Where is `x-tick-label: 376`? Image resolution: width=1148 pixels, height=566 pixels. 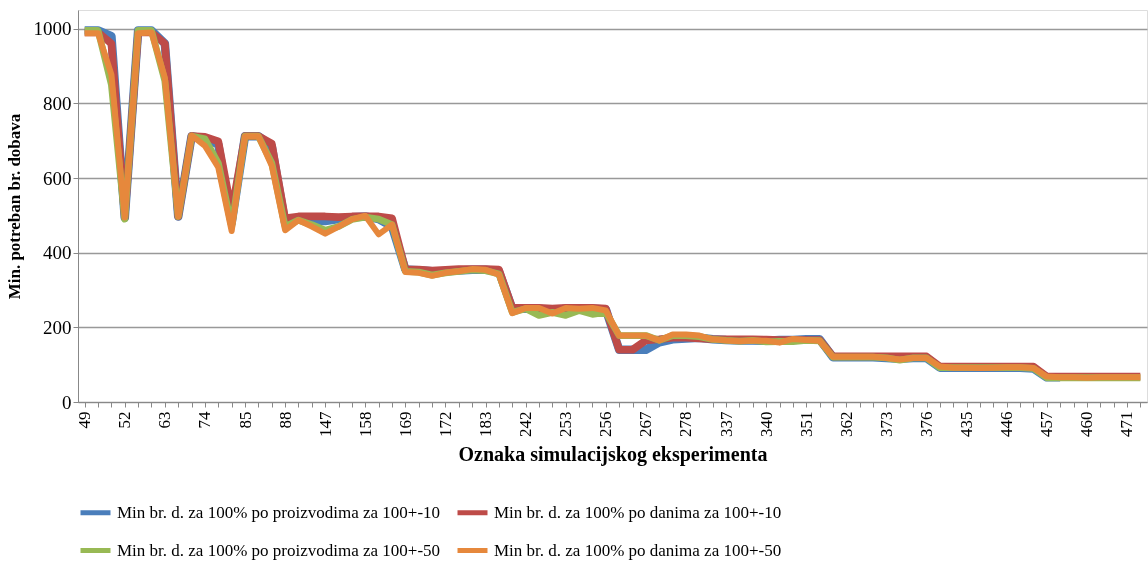 x-tick-label: 376 is located at coordinates (927, 424).